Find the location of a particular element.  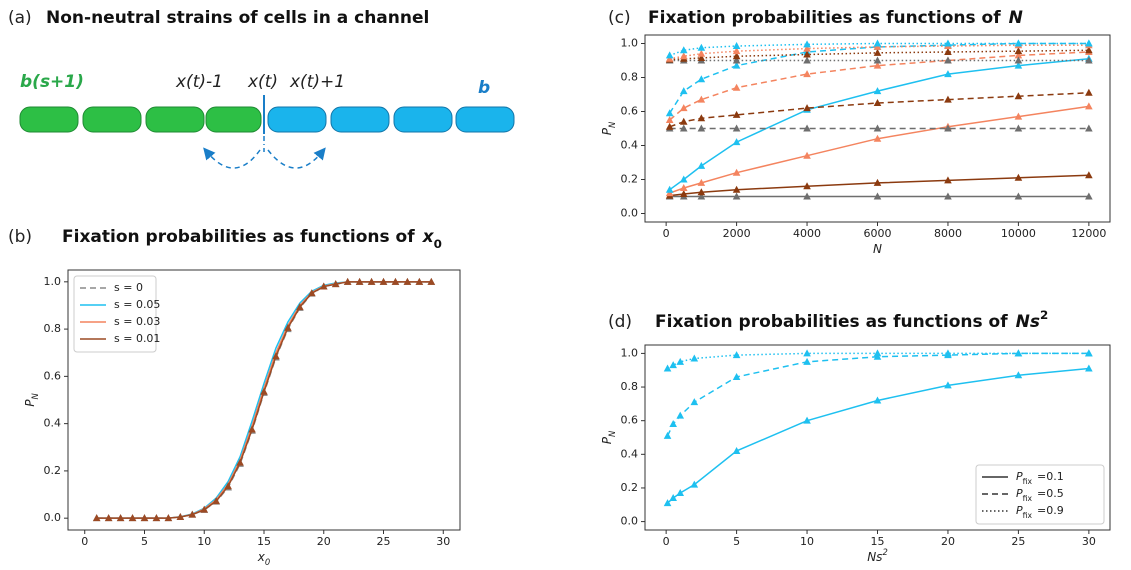

x-tick-label: 0 is located at coordinates (666, 233).